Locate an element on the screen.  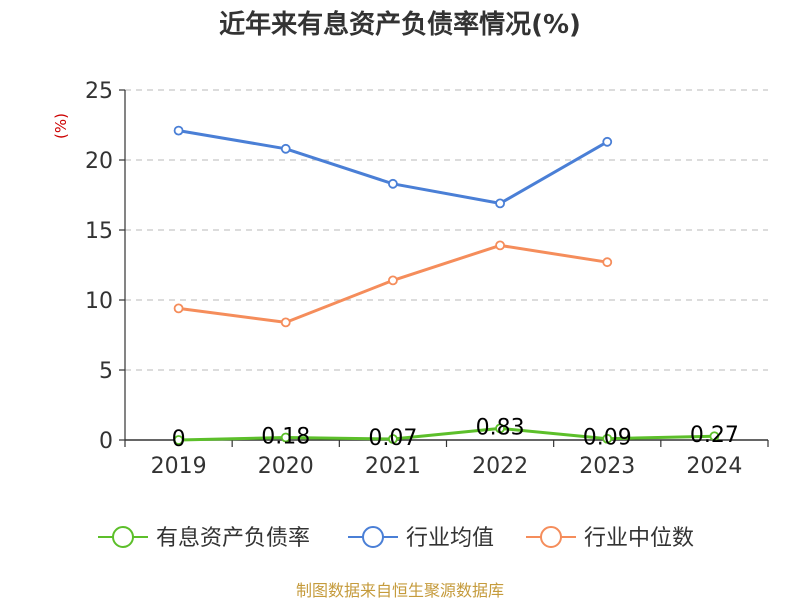
y-tick-label: 5 is located at coordinates (106, 371).